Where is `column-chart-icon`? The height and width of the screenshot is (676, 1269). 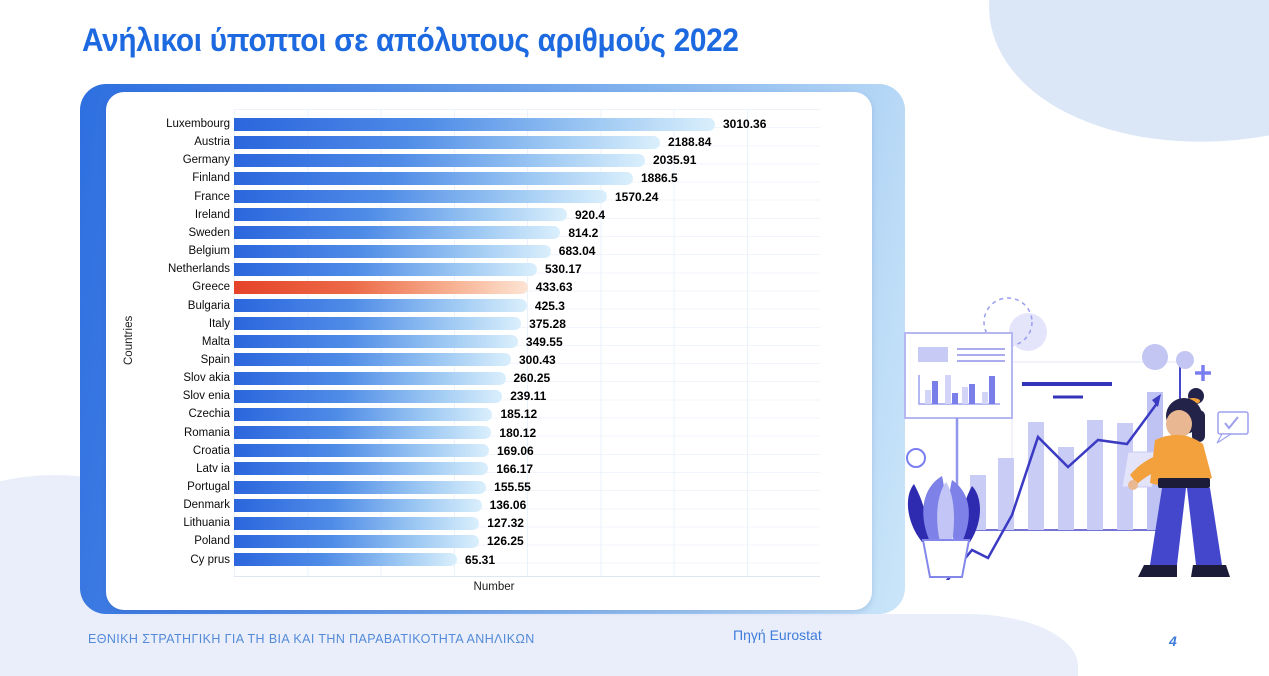 column-chart-icon is located at coordinates (1066, 461).